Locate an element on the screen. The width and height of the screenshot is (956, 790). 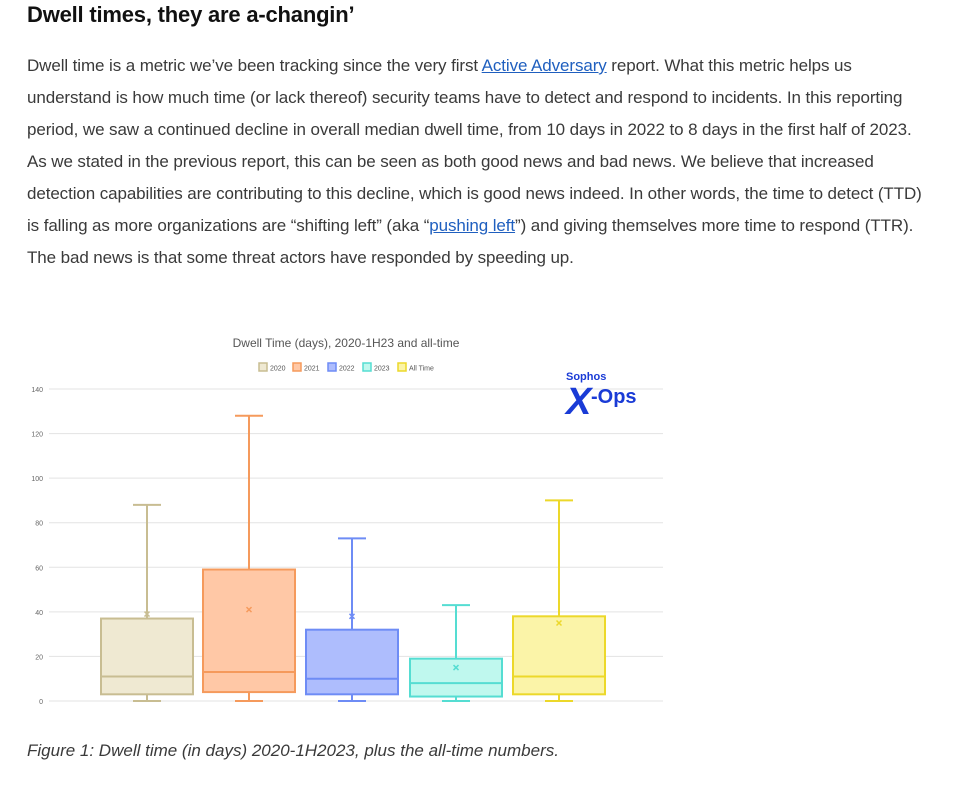
pushing-left-link: pushing left is located at coordinates (472, 225).